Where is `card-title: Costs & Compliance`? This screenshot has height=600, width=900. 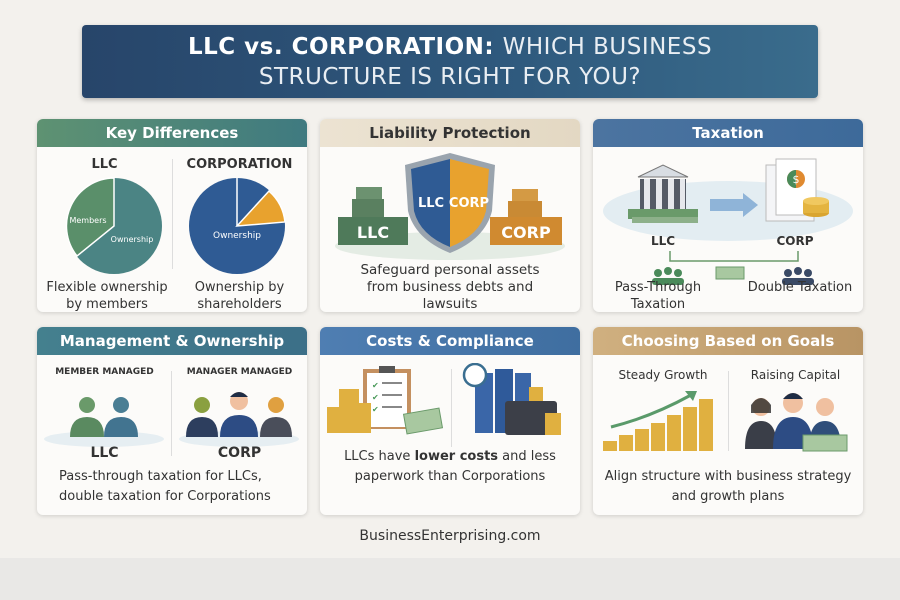
card-title: Costs & Compliance is located at coordinates (450, 341).